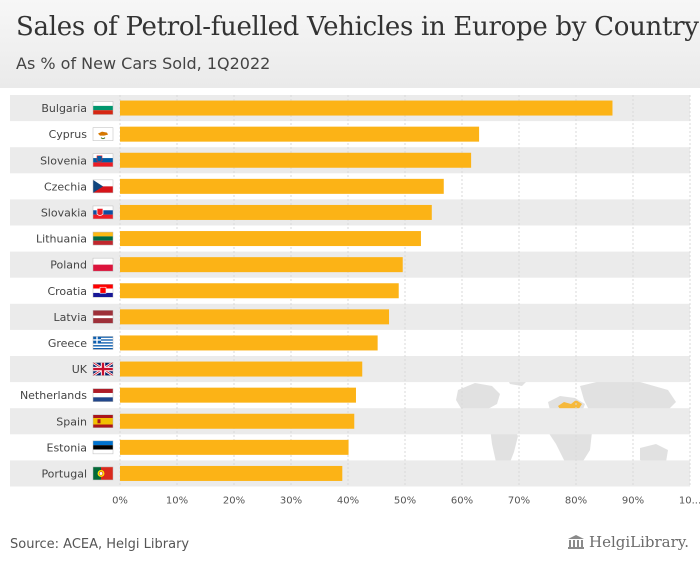 The width and height of the screenshot is (700, 568). What do you see at coordinates (103, 395) in the screenshot?
I see `netherlands-flag-icon` at bounding box center [103, 395].